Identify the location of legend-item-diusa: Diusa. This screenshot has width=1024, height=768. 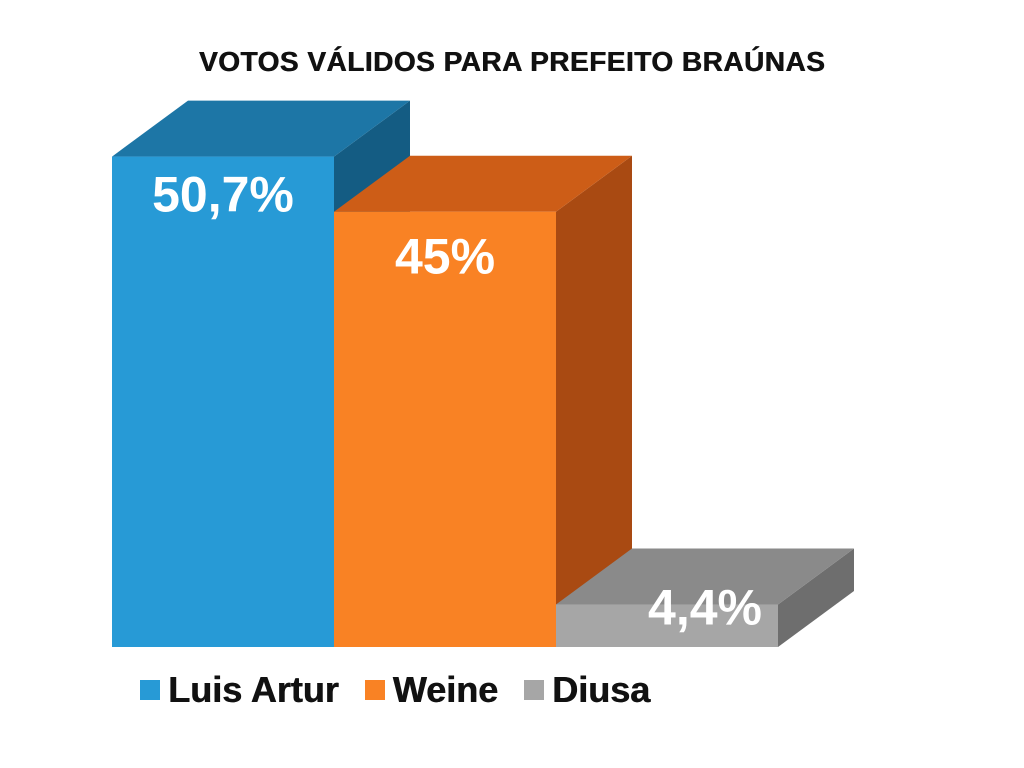
(587, 690).